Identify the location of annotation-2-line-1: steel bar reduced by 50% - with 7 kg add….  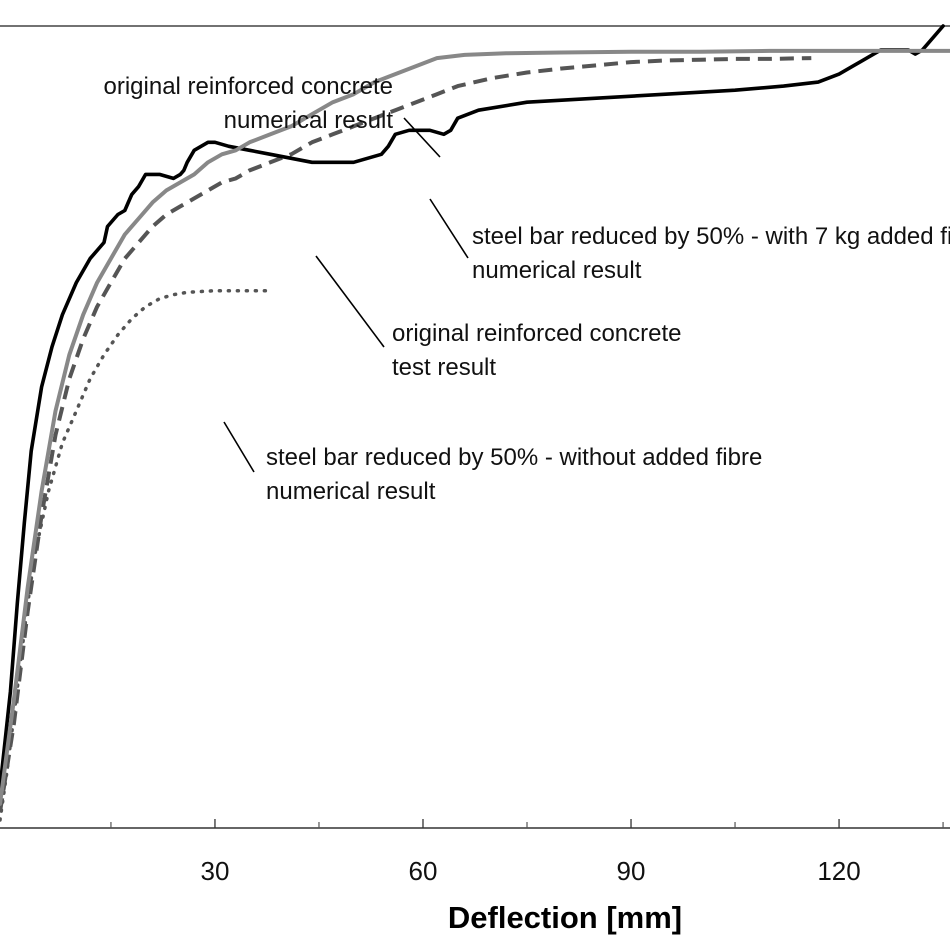
(711, 236).